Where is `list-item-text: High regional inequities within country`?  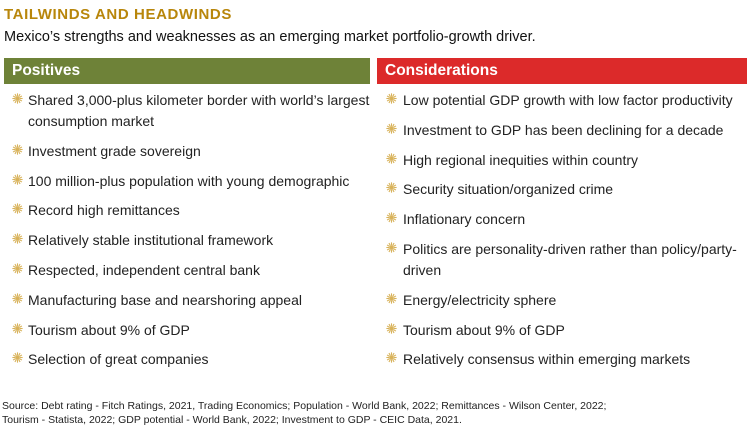 list-item-text: High regional inequities within country is located at coordinates (521, 159).